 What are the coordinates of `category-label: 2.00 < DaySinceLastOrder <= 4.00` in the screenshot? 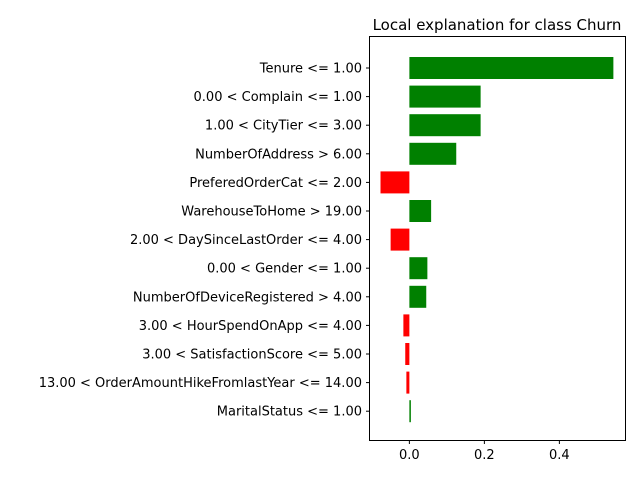 It's located at (246, 240).